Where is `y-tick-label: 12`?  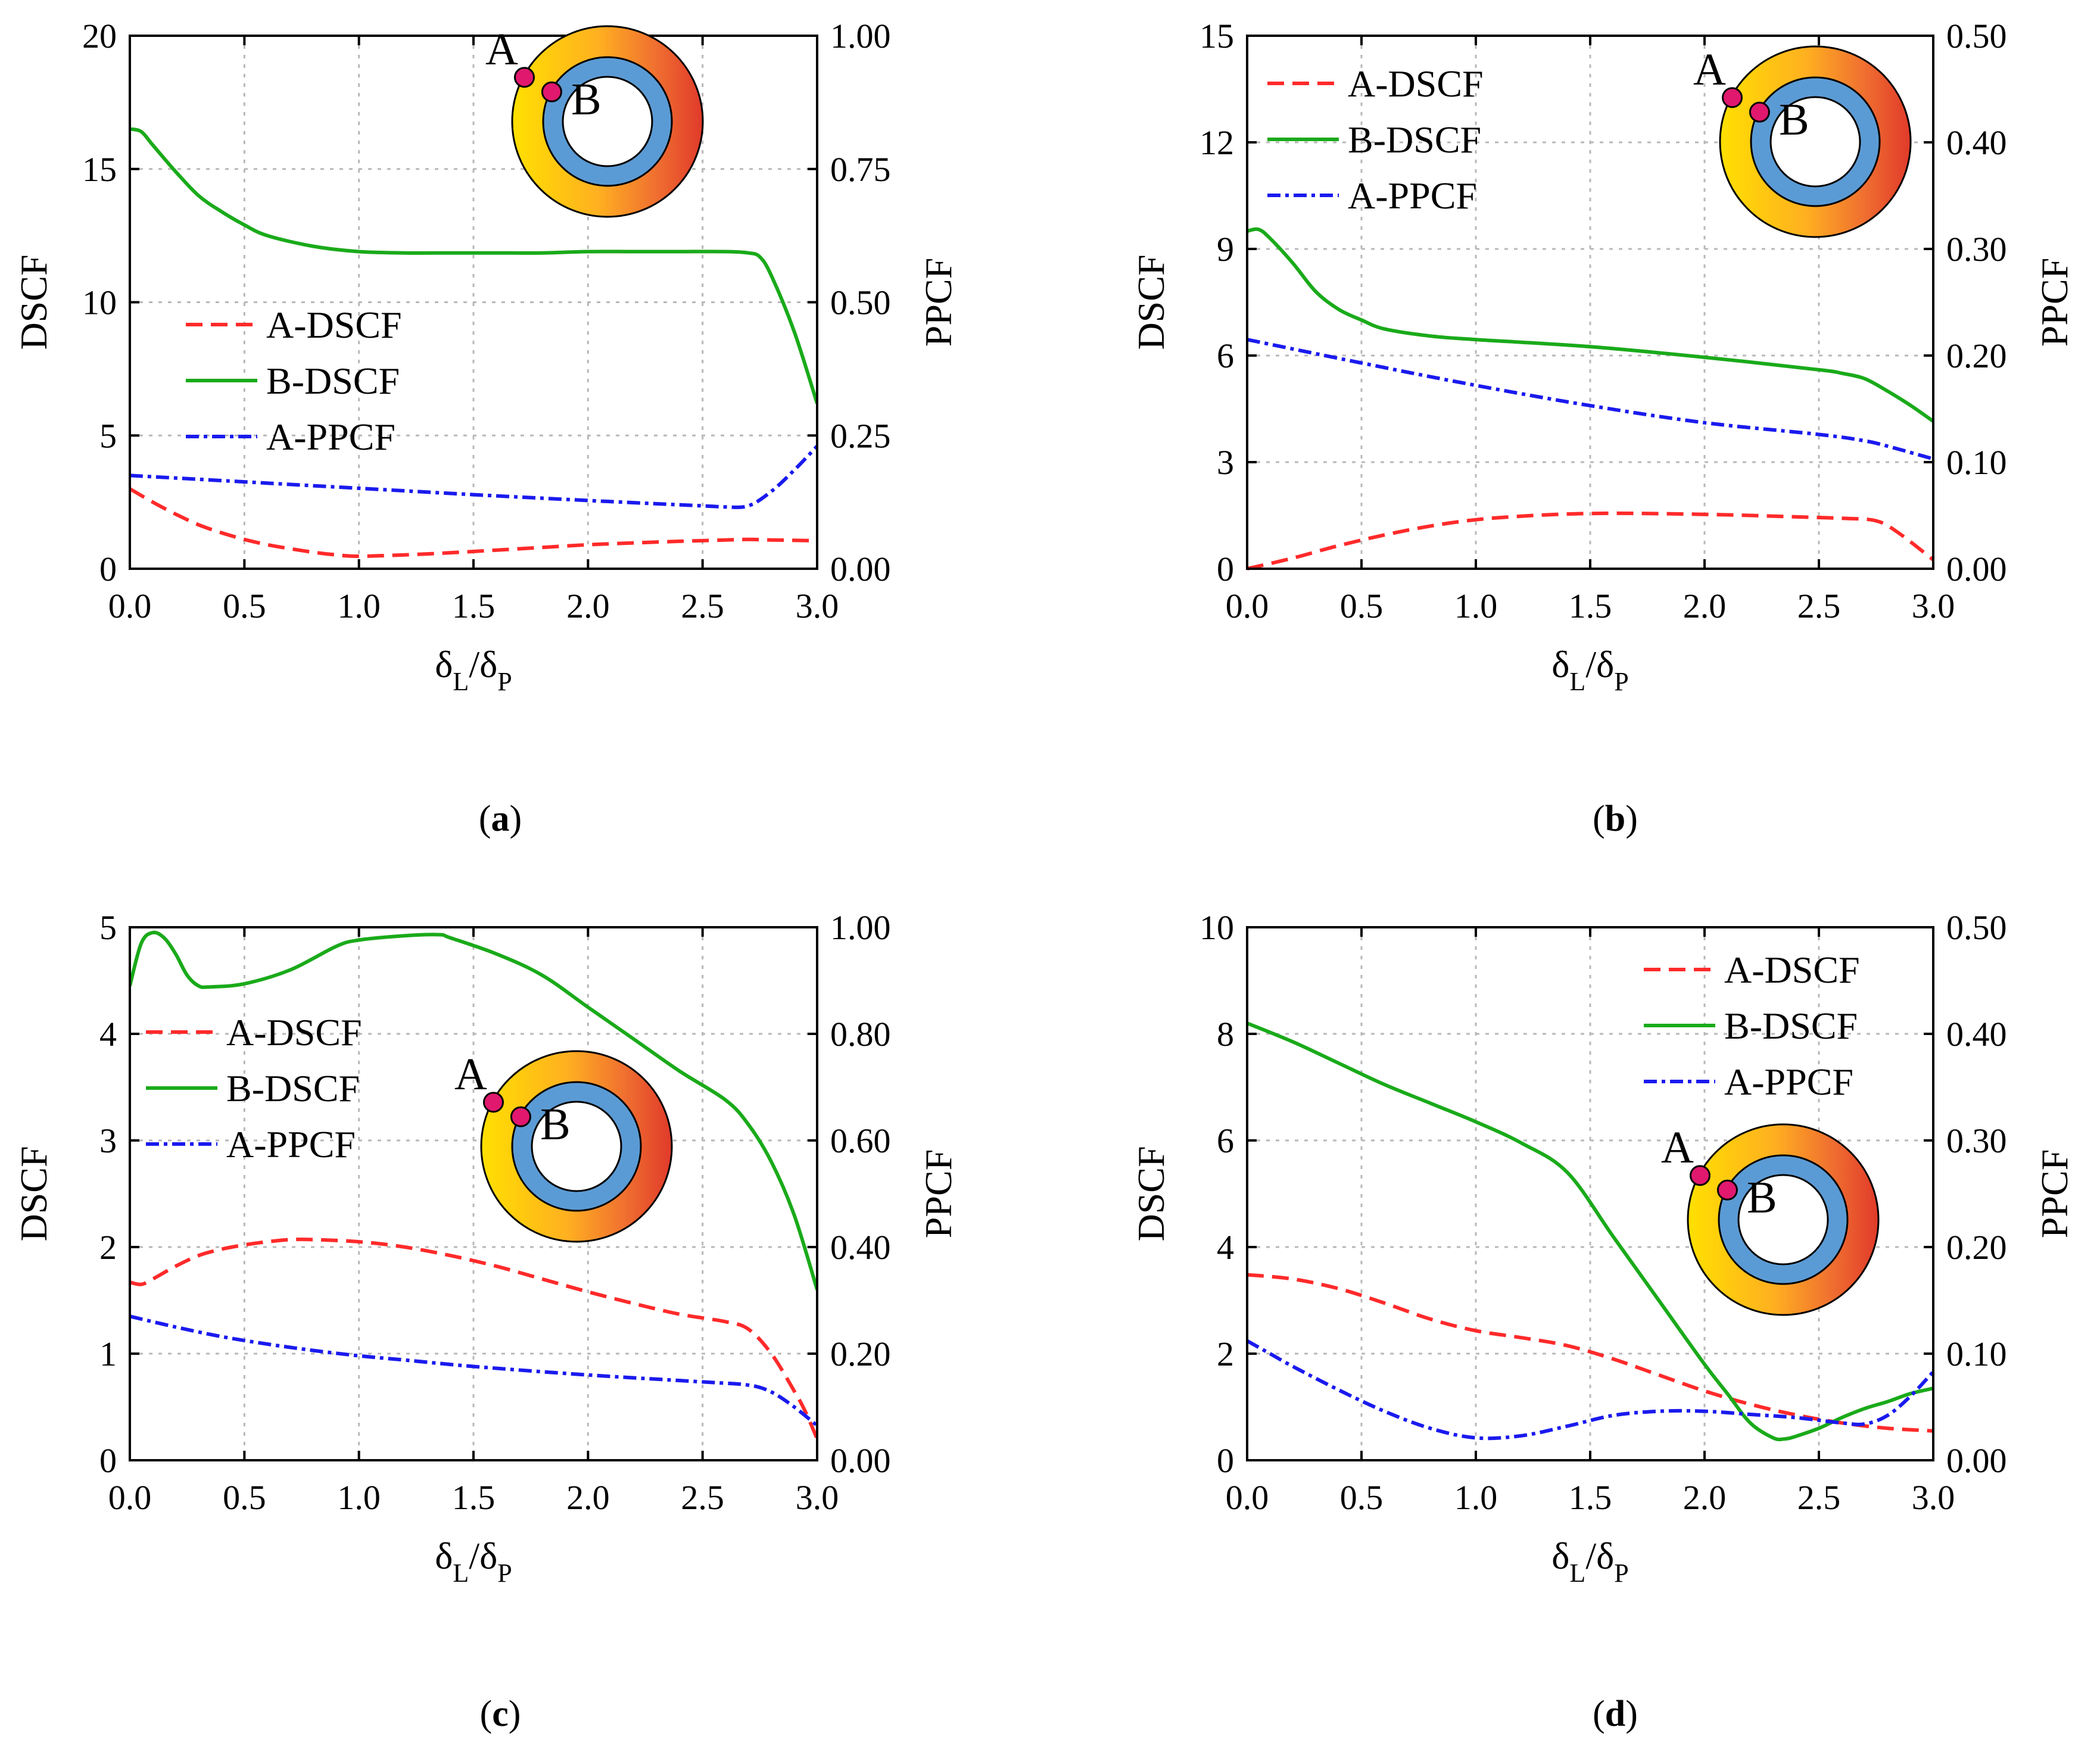 y-tick-label: 12 is located at coordinates (1216, 142).